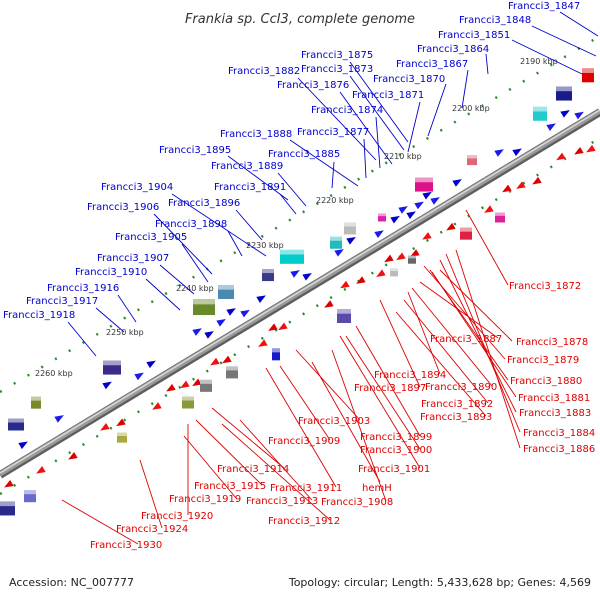 This screenshot has height=600, width=600. Describe the element at coordinates (357, 502) in the screenshot. I see `gene-label: Francci3_1908` at that location.